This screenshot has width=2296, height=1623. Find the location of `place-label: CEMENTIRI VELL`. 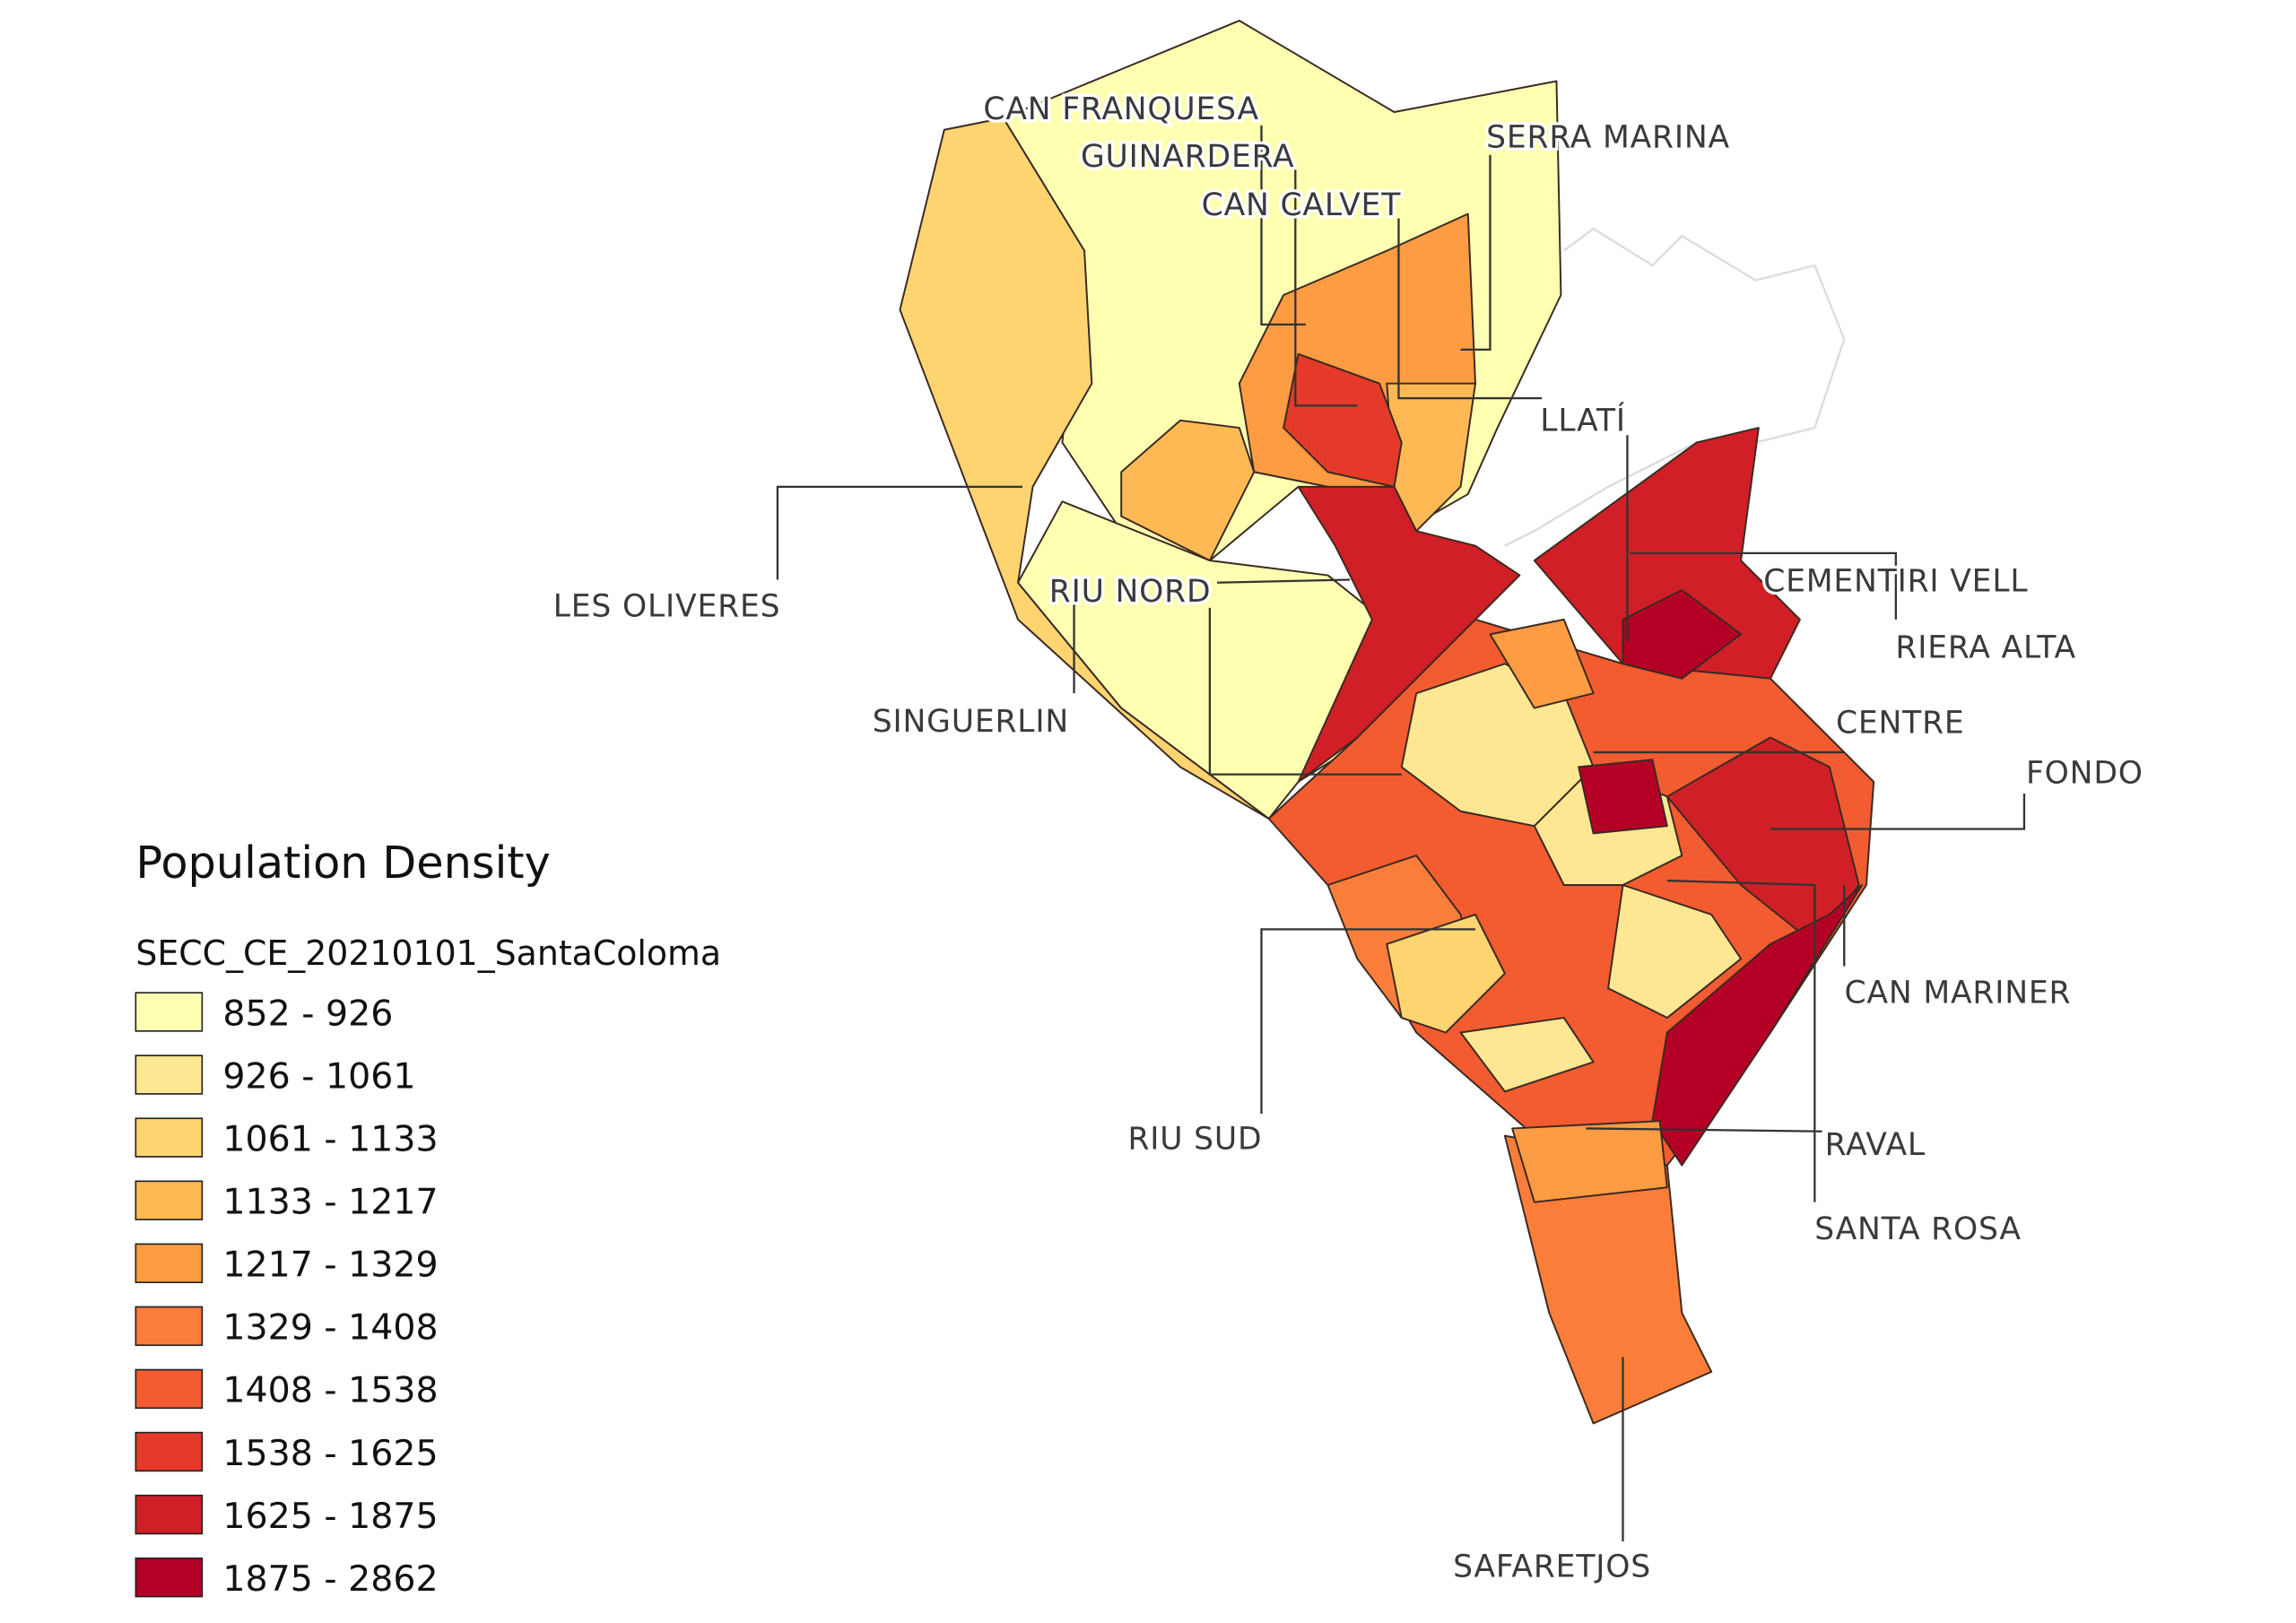

place-label: CEMENTIRI VELL is located at coordinates (1895, 582).